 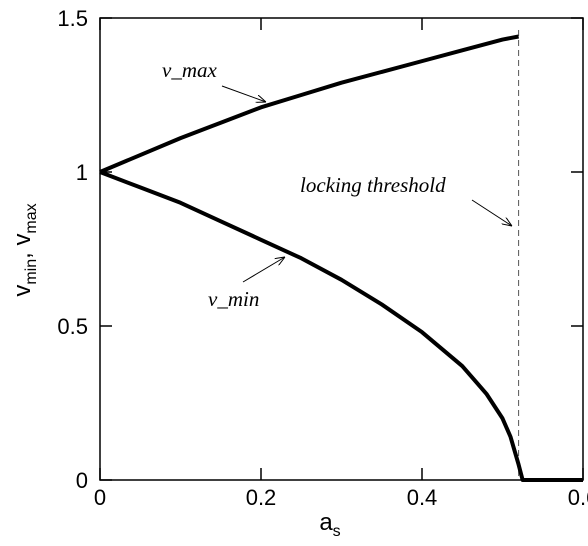 I want to click on y-label-main: , v, so click(x=22, y=246).